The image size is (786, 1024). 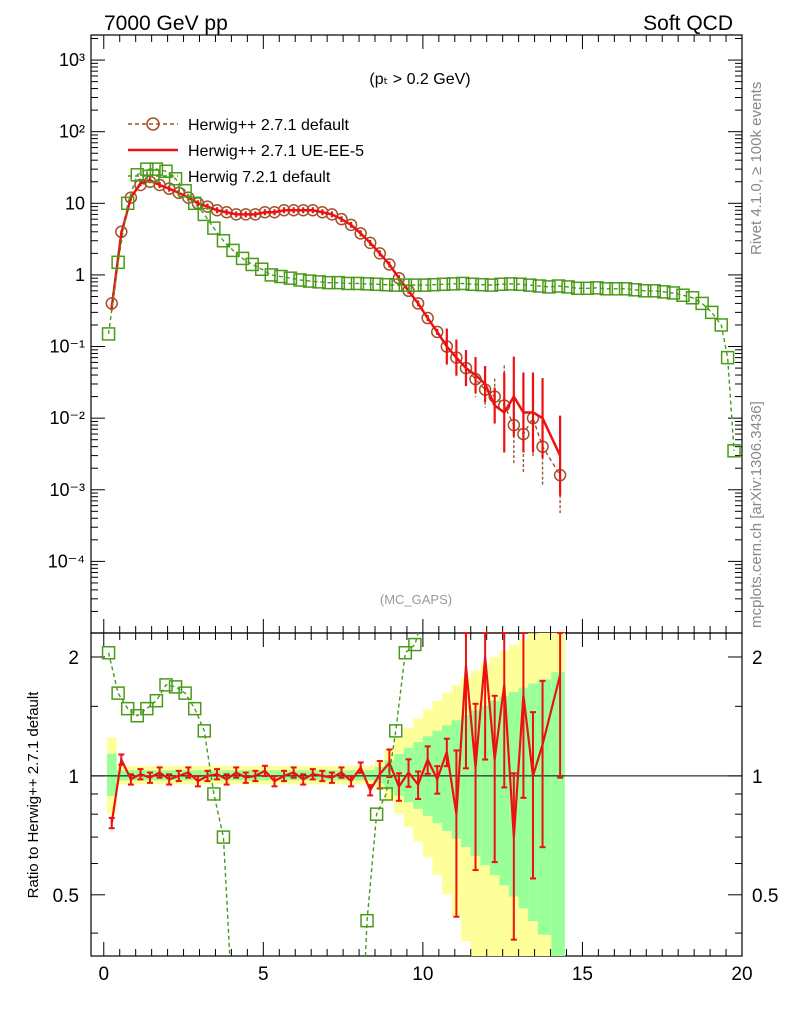 I want to click on legend-square-marker, so click(x=153, y=176).